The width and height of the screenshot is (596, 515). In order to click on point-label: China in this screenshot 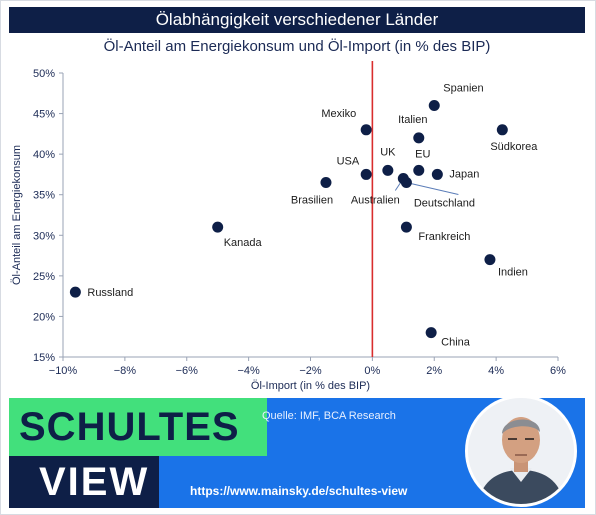, I will do `click(456, 343)`.